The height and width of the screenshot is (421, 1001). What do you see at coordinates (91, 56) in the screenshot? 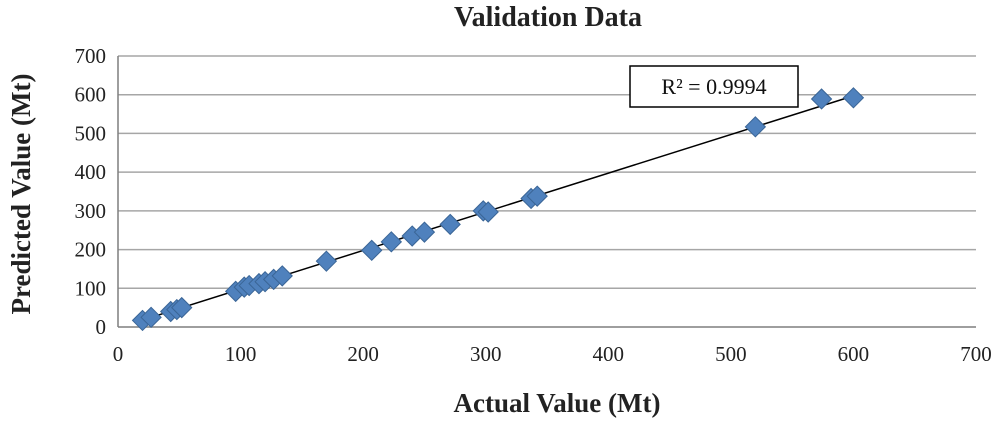
I see `y-tick-label: 700` at bounding box center [91, 56].